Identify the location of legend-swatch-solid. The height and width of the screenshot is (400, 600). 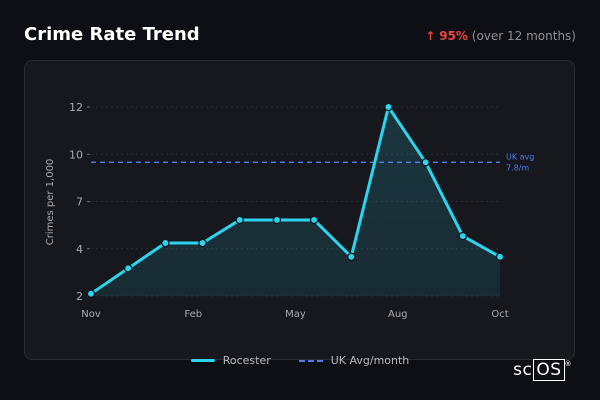
(202, 360).